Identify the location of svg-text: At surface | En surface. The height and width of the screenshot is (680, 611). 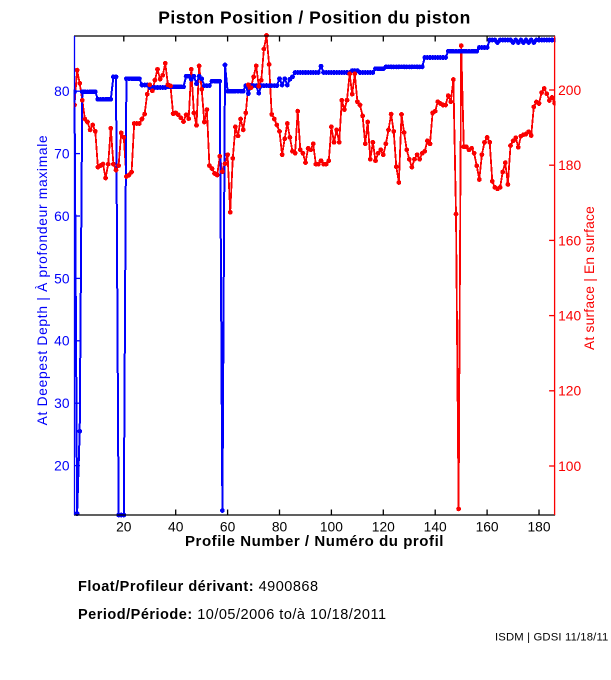
(589, 278).